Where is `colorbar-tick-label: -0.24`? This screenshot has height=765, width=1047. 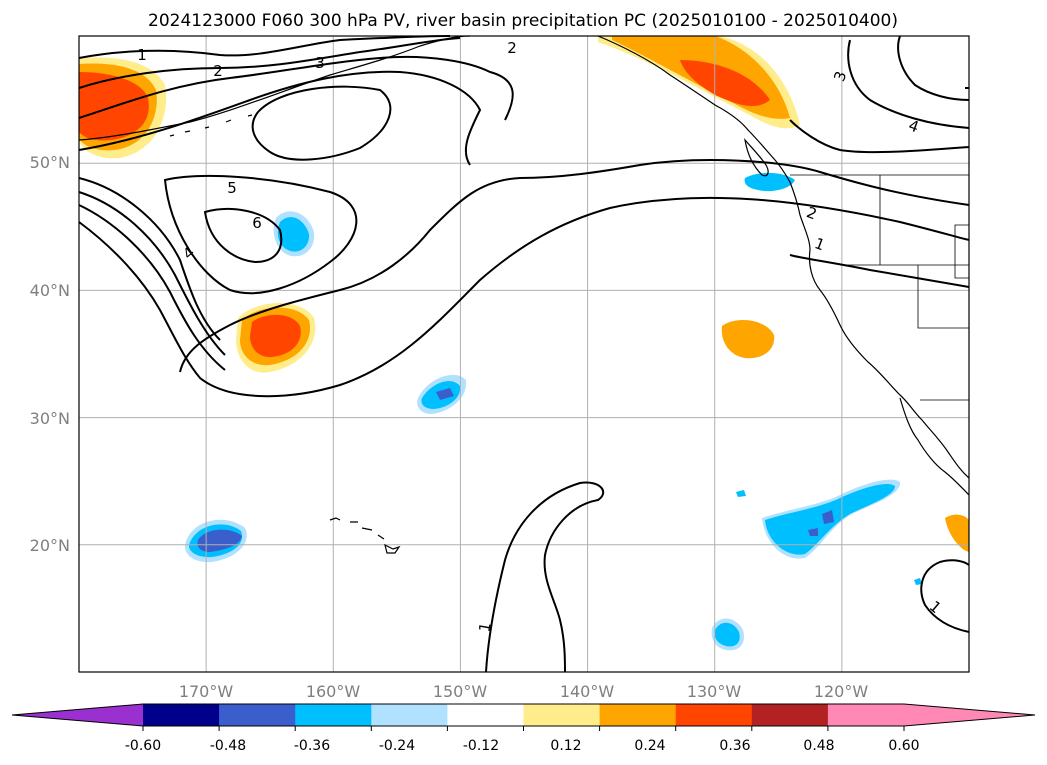
colorbar-tick-label: -0.24 is located at coordinates (397, 746).